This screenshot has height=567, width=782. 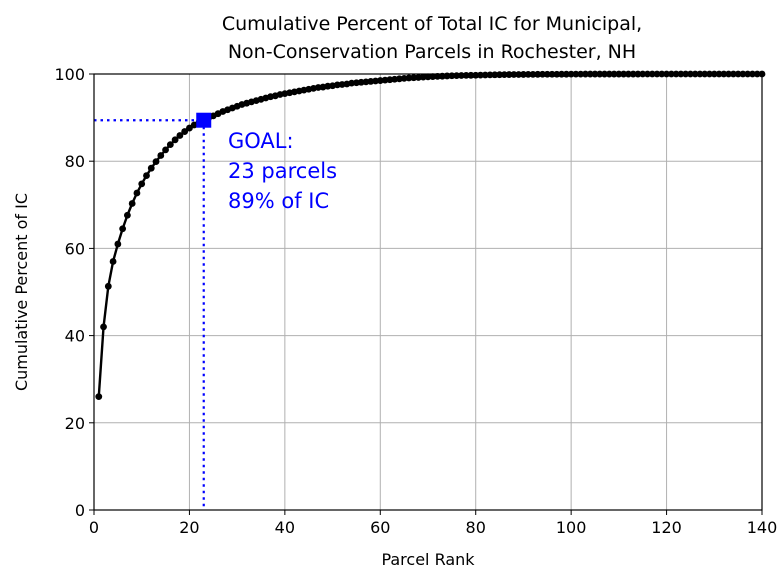 What do you see at coordinates (261, 141) in the screenshot?
I see `goal-annotation-line-1: GOAL:` at bounding box center [261, 141].